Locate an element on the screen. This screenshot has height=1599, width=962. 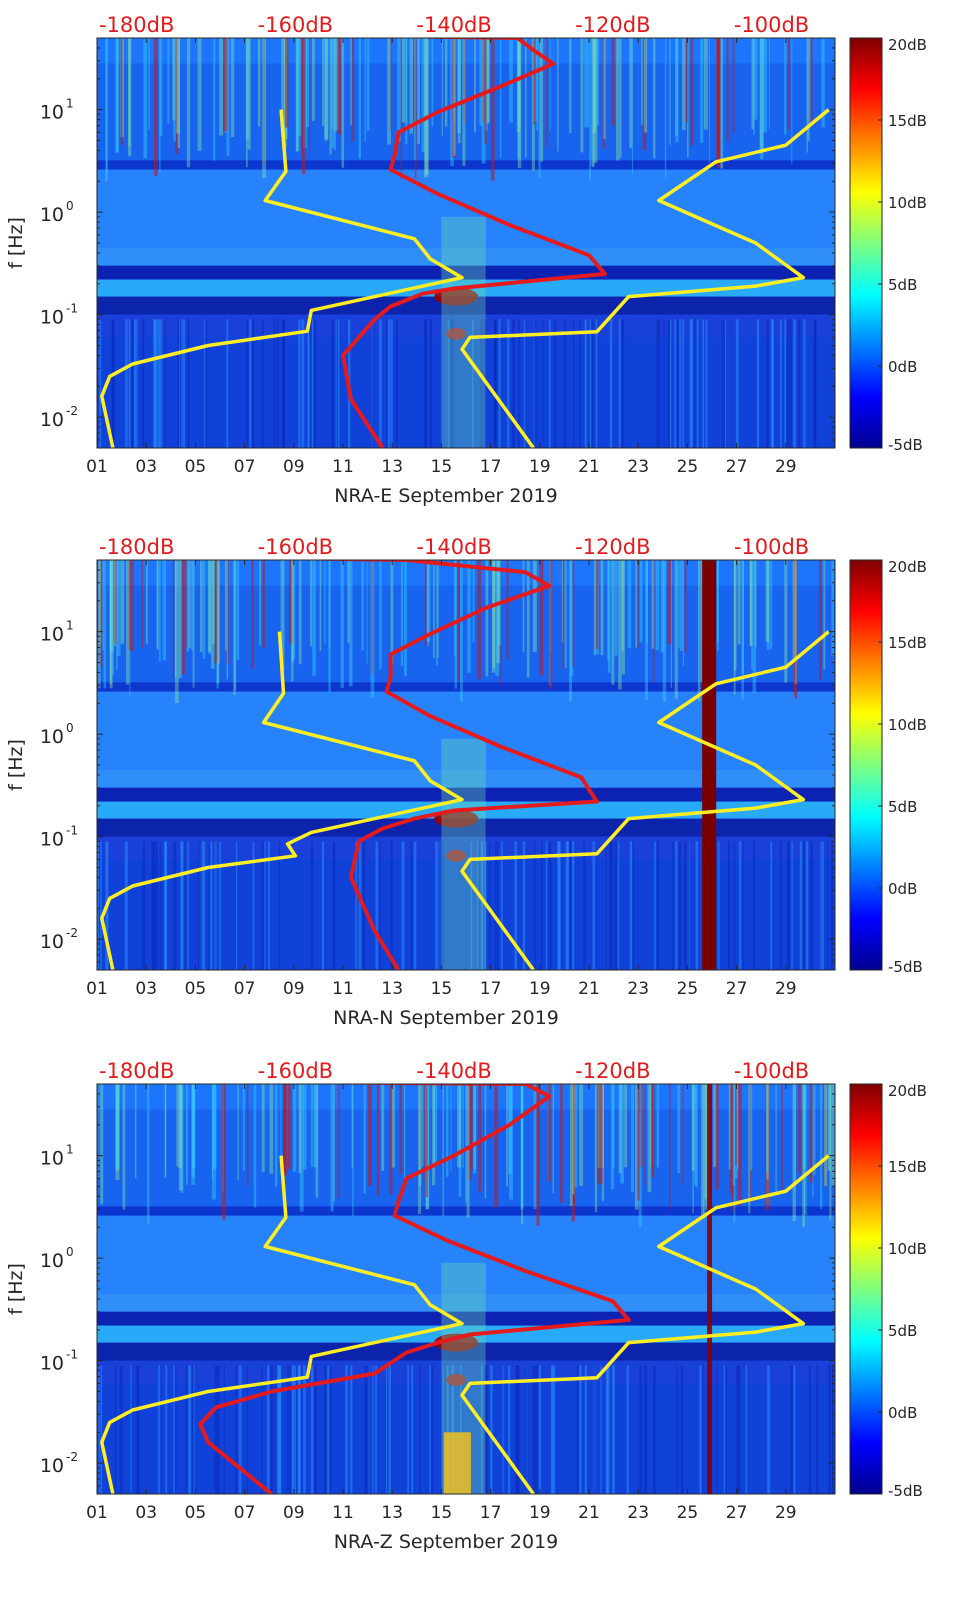
x-tick-label: 13 is located at coordinates (392, 467).